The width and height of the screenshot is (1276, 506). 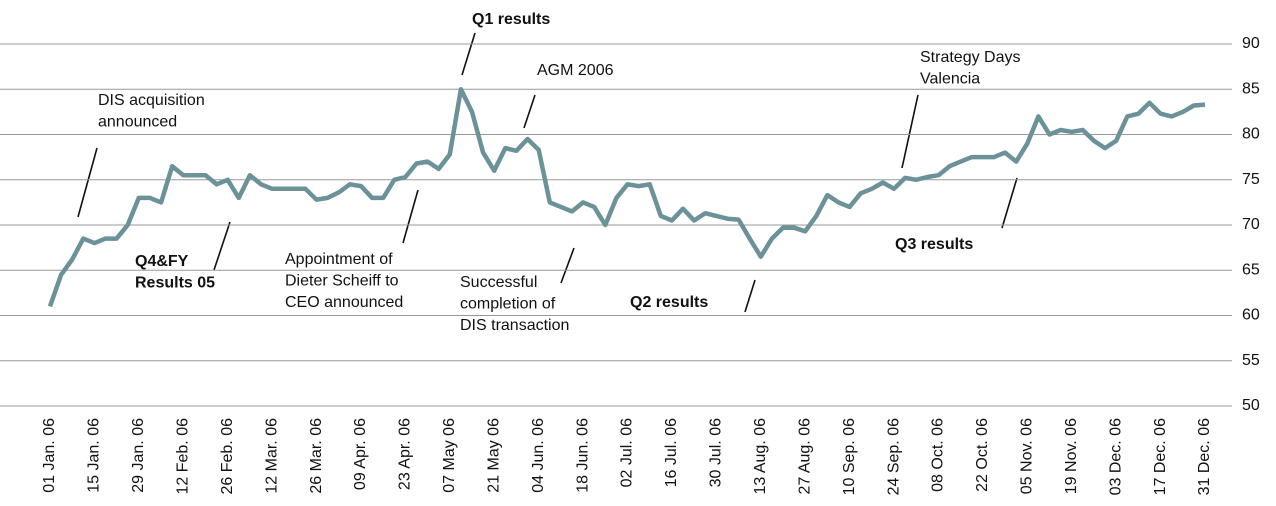 What do you see at coordinates (316, 456) in the screenshot?
I see `x-tick-label: 26 Mar. 06` at bounding box center [316, 456].